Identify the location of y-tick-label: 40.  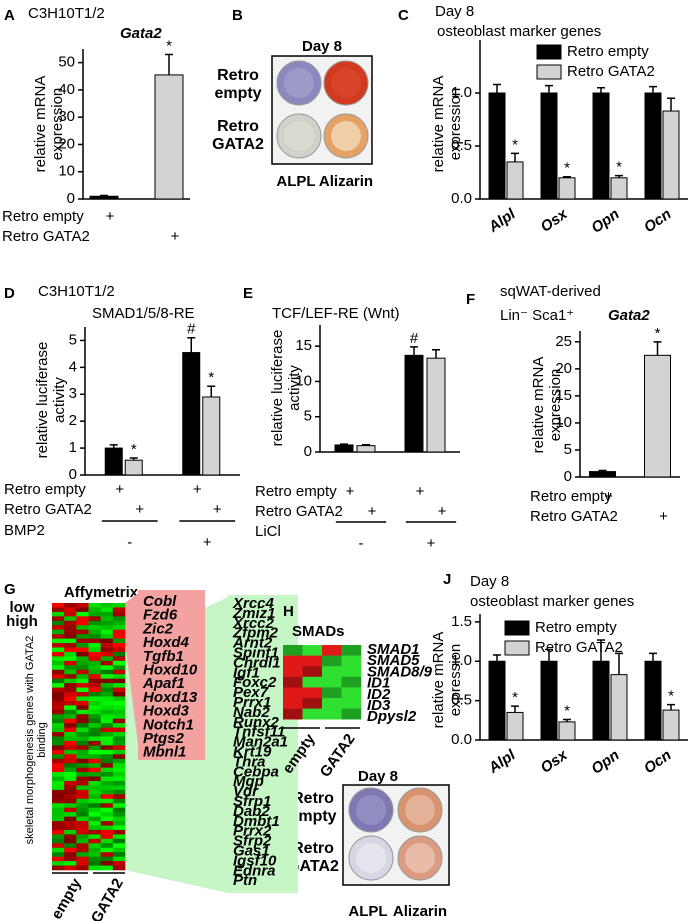
(66, 89).